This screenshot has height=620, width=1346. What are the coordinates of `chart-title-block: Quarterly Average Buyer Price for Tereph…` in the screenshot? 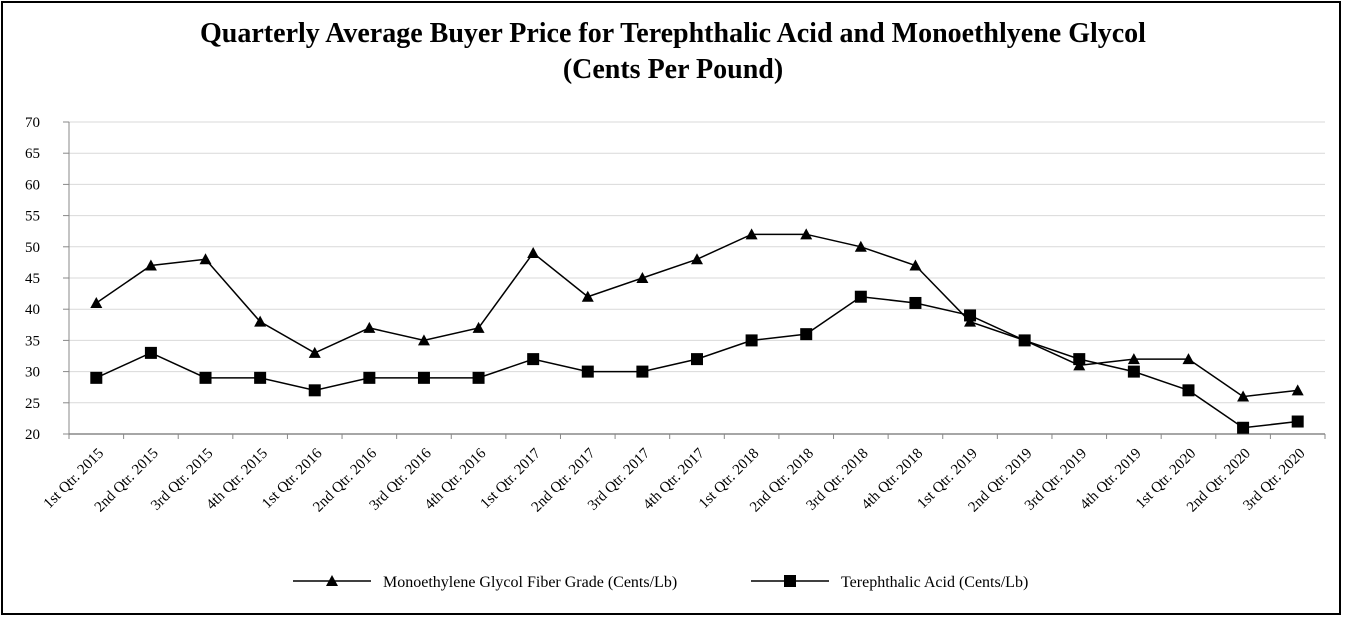 It's located at (673, 52).